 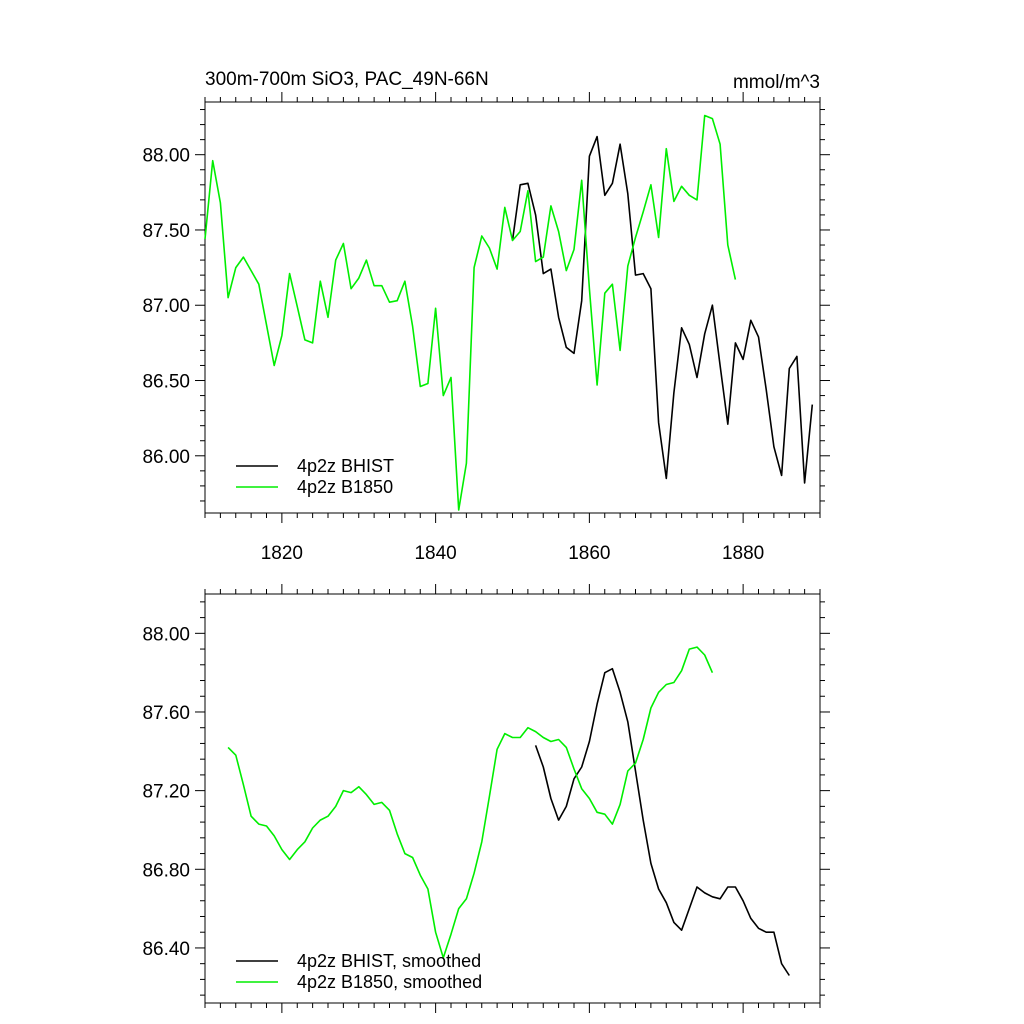 What do you see at coordinates (282, 553) in the screenshot?
I see `x-tick-label: 1820` at bounding box center [282, 553].